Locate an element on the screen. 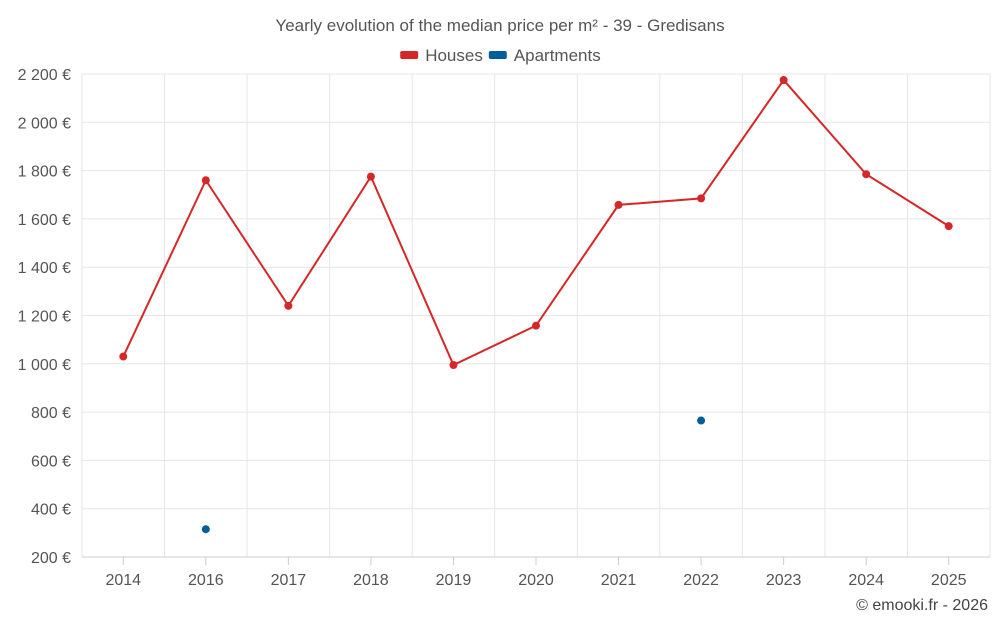  y-tick-label: 600 € is located at coordinates (51, 461).